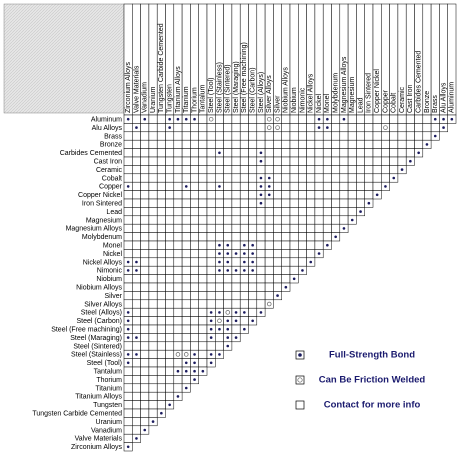  Describe the element at coordinates (300, 405) in the screenshot. I see `legend-box` at that location.